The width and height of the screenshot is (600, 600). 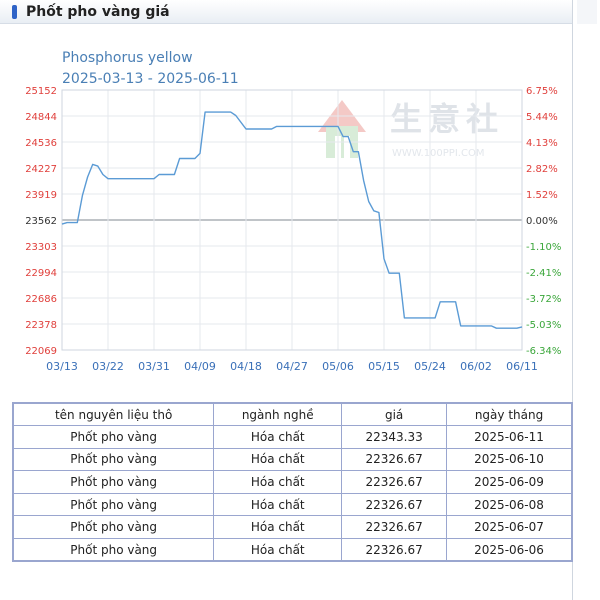 I want to click on header-marker, so click(x=14, y=11).